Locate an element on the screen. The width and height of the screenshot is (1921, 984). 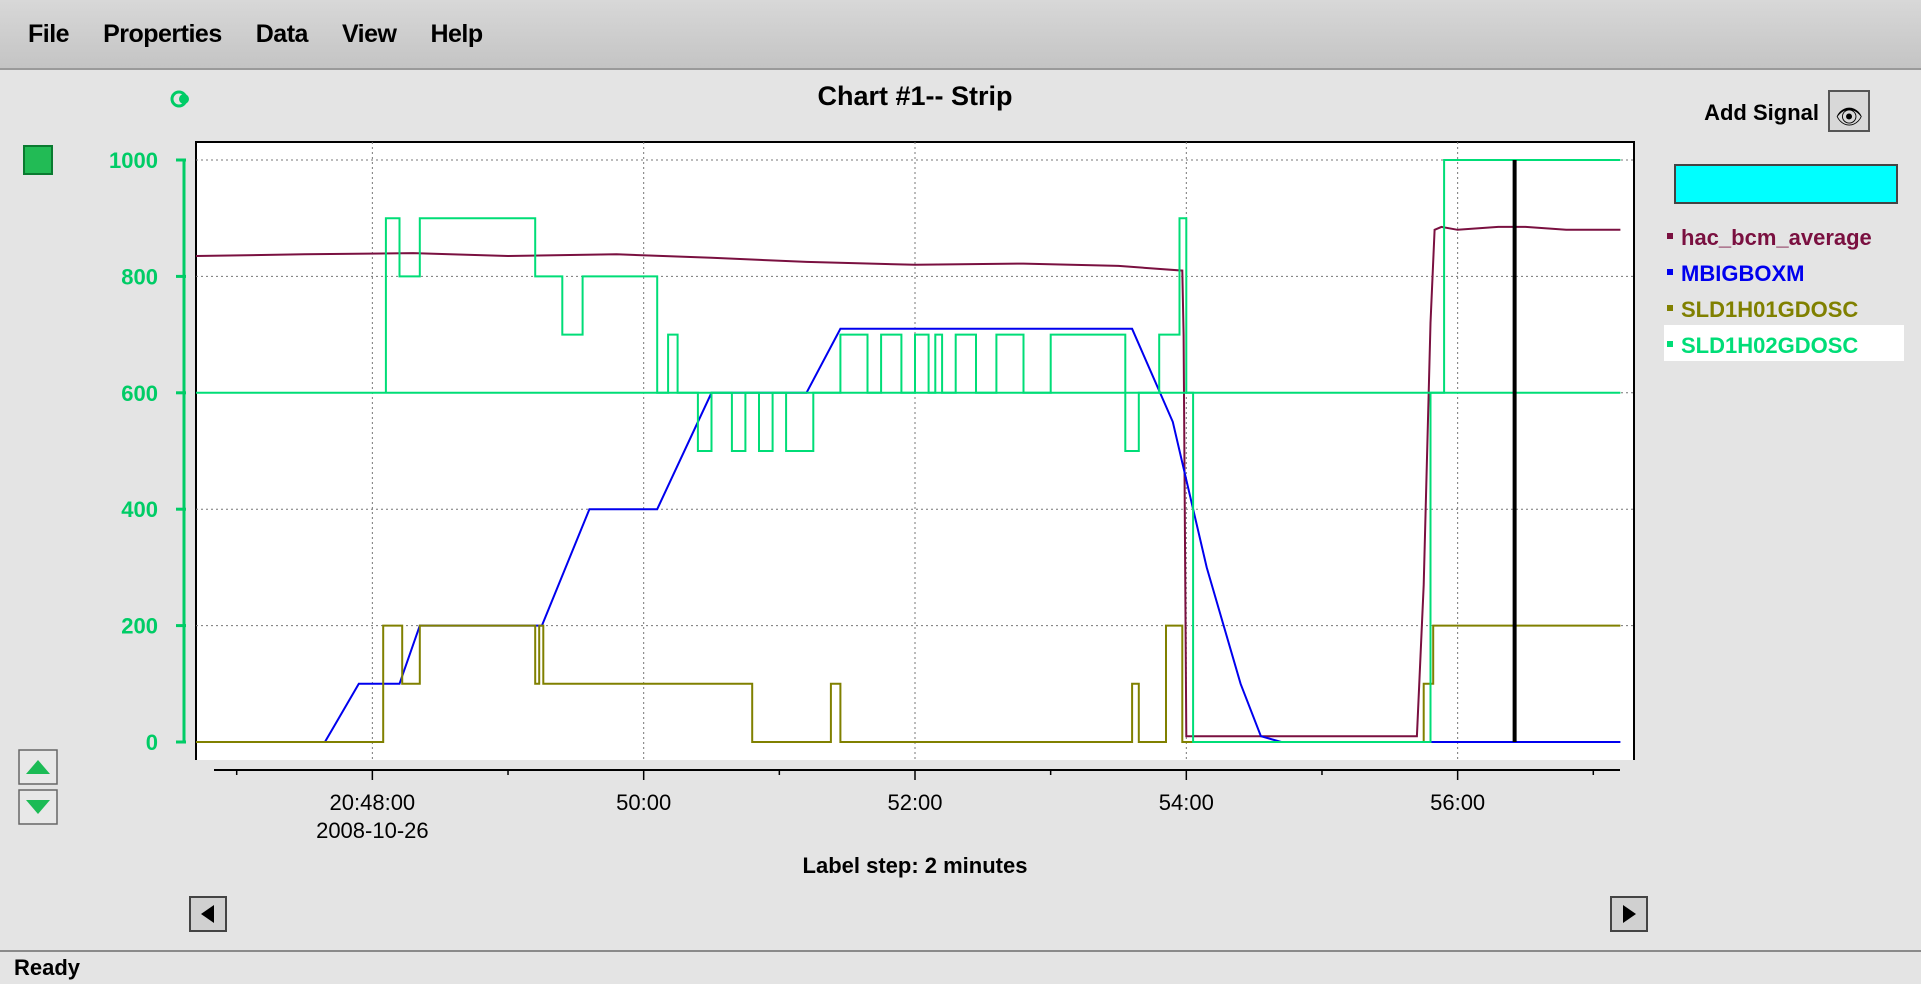
legend-label: SLD1H01GDOSC is located at coordinates (1769, 309).